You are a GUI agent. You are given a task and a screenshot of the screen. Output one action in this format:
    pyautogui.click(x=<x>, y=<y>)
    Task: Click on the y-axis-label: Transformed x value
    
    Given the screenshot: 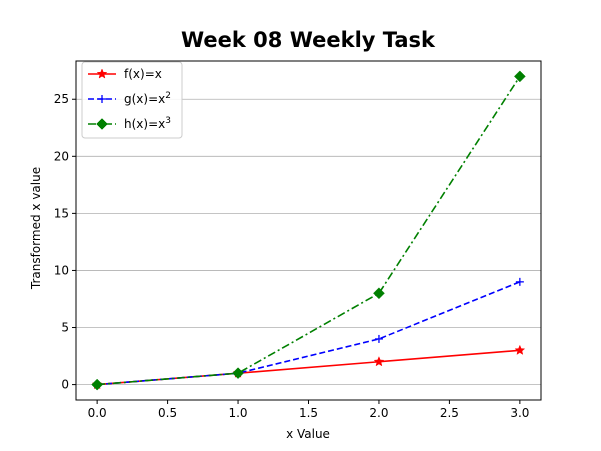 What is the action you would take?
    pyautogui.click(x=36, y=228)
    